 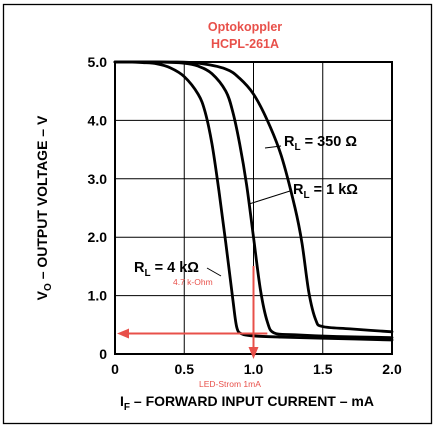 I want to click on led-current-arrowhead, so click(x=253, y=353).